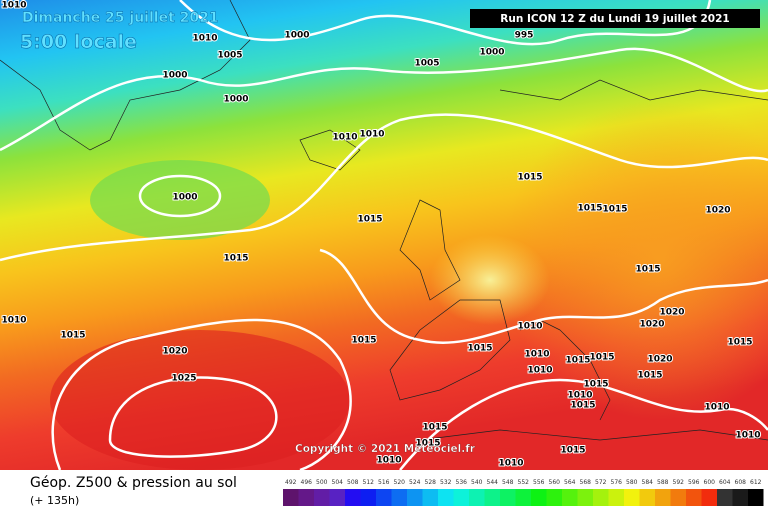  I want to click on forecast-time: 5:00 locale, so click(78, 42).